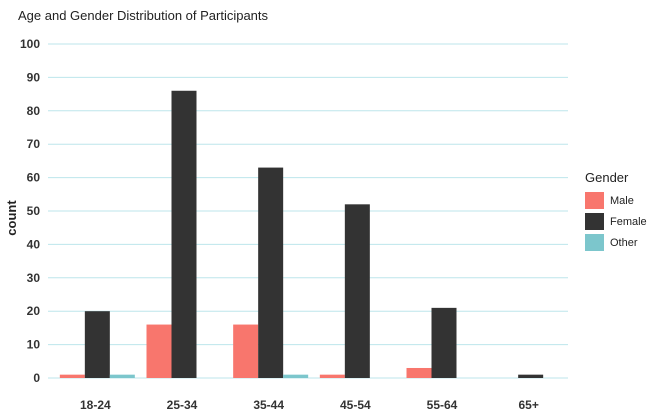  Describe the element at coordinates (624, 243) in the screenshot. I see `legend-label-other: Other` at that location.